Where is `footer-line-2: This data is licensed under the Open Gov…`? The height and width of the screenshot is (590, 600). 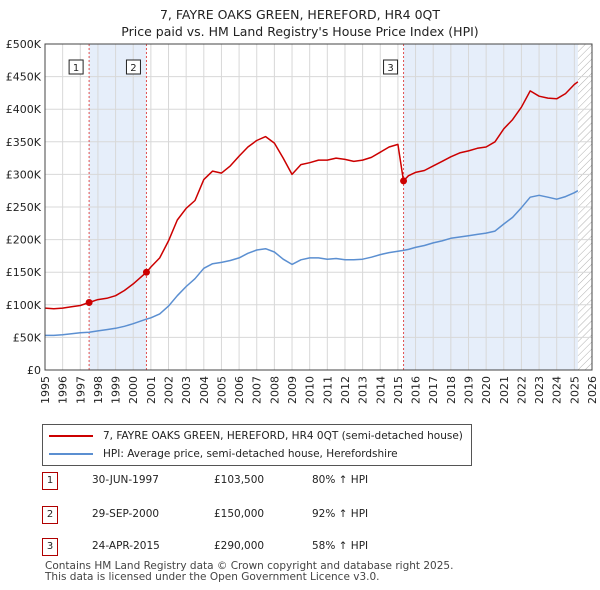 footer-line-2: This data is licensed under the Open Gov… is located at coordinates (212, 577).